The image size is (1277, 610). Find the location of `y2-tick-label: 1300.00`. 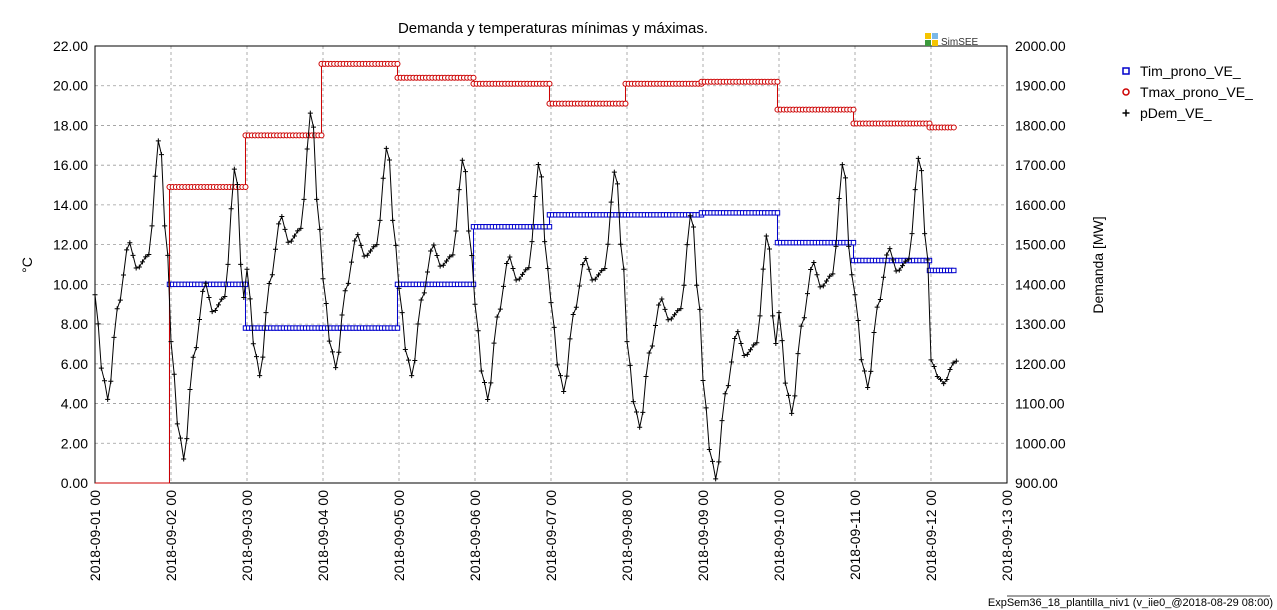

y2-tick-label: 1300.00 is located at coordinates (1040, 324).